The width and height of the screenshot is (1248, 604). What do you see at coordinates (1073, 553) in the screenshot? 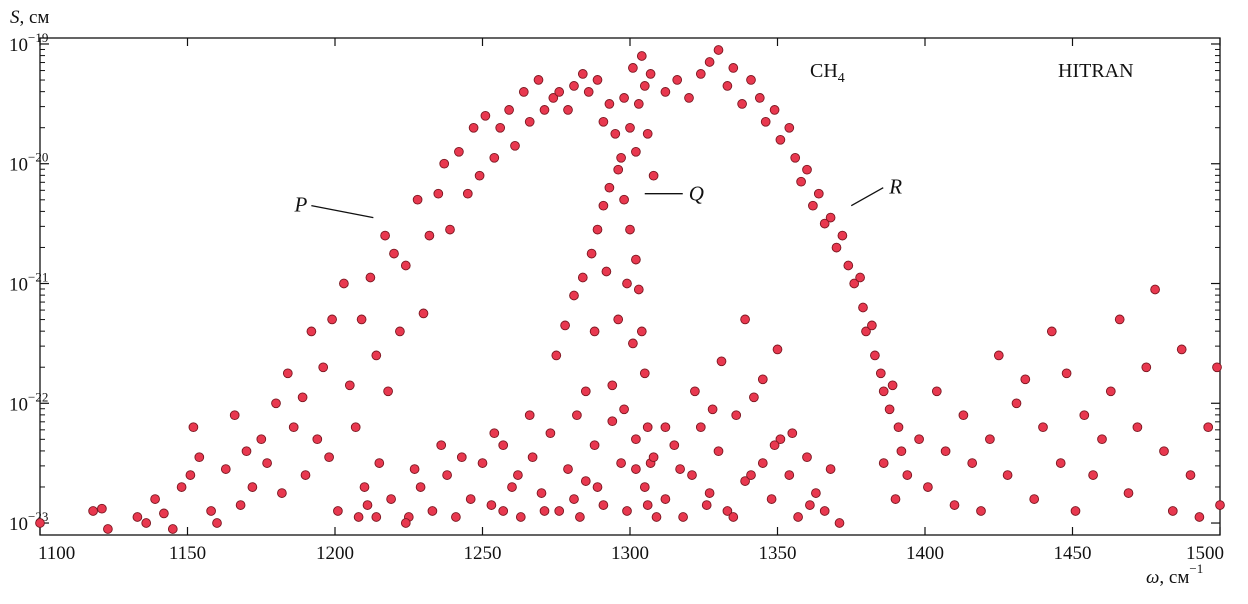
I see `x-tick-label: 1450` at bounding box center [1073, 553].